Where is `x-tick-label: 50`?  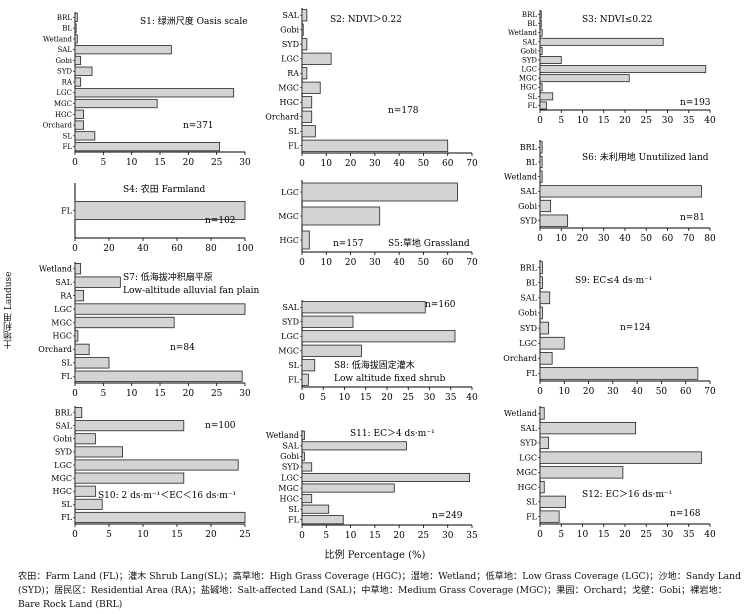 x-tick-label: 50 is located at coordinates (424, 164).